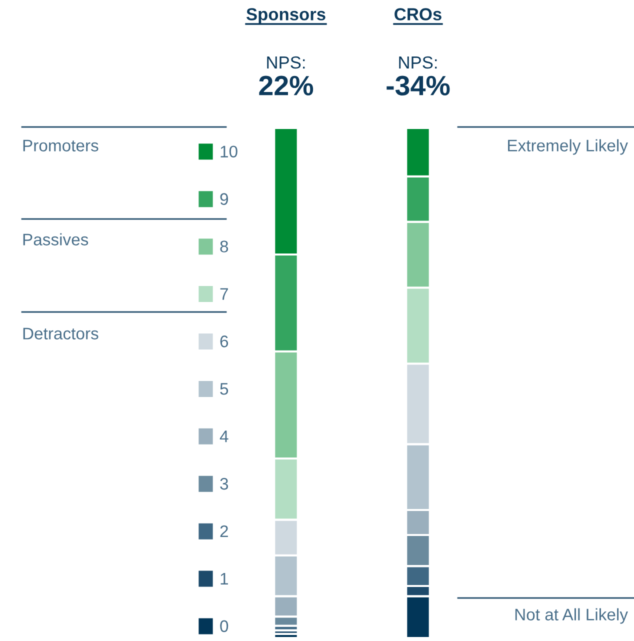  Describe the element at coordinates (418, 86) in the screenshot. I see `text: -34%` at that location.